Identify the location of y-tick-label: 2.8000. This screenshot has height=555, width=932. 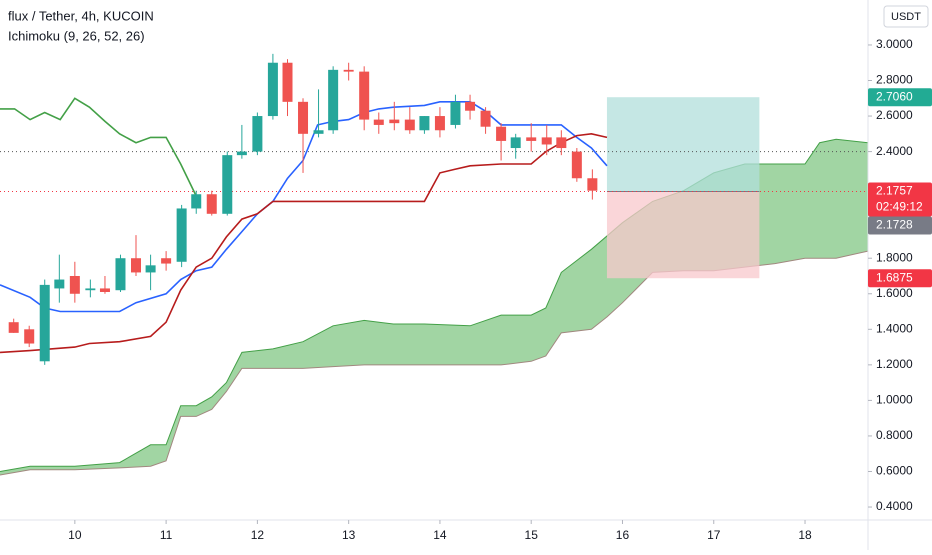
(894, 80).